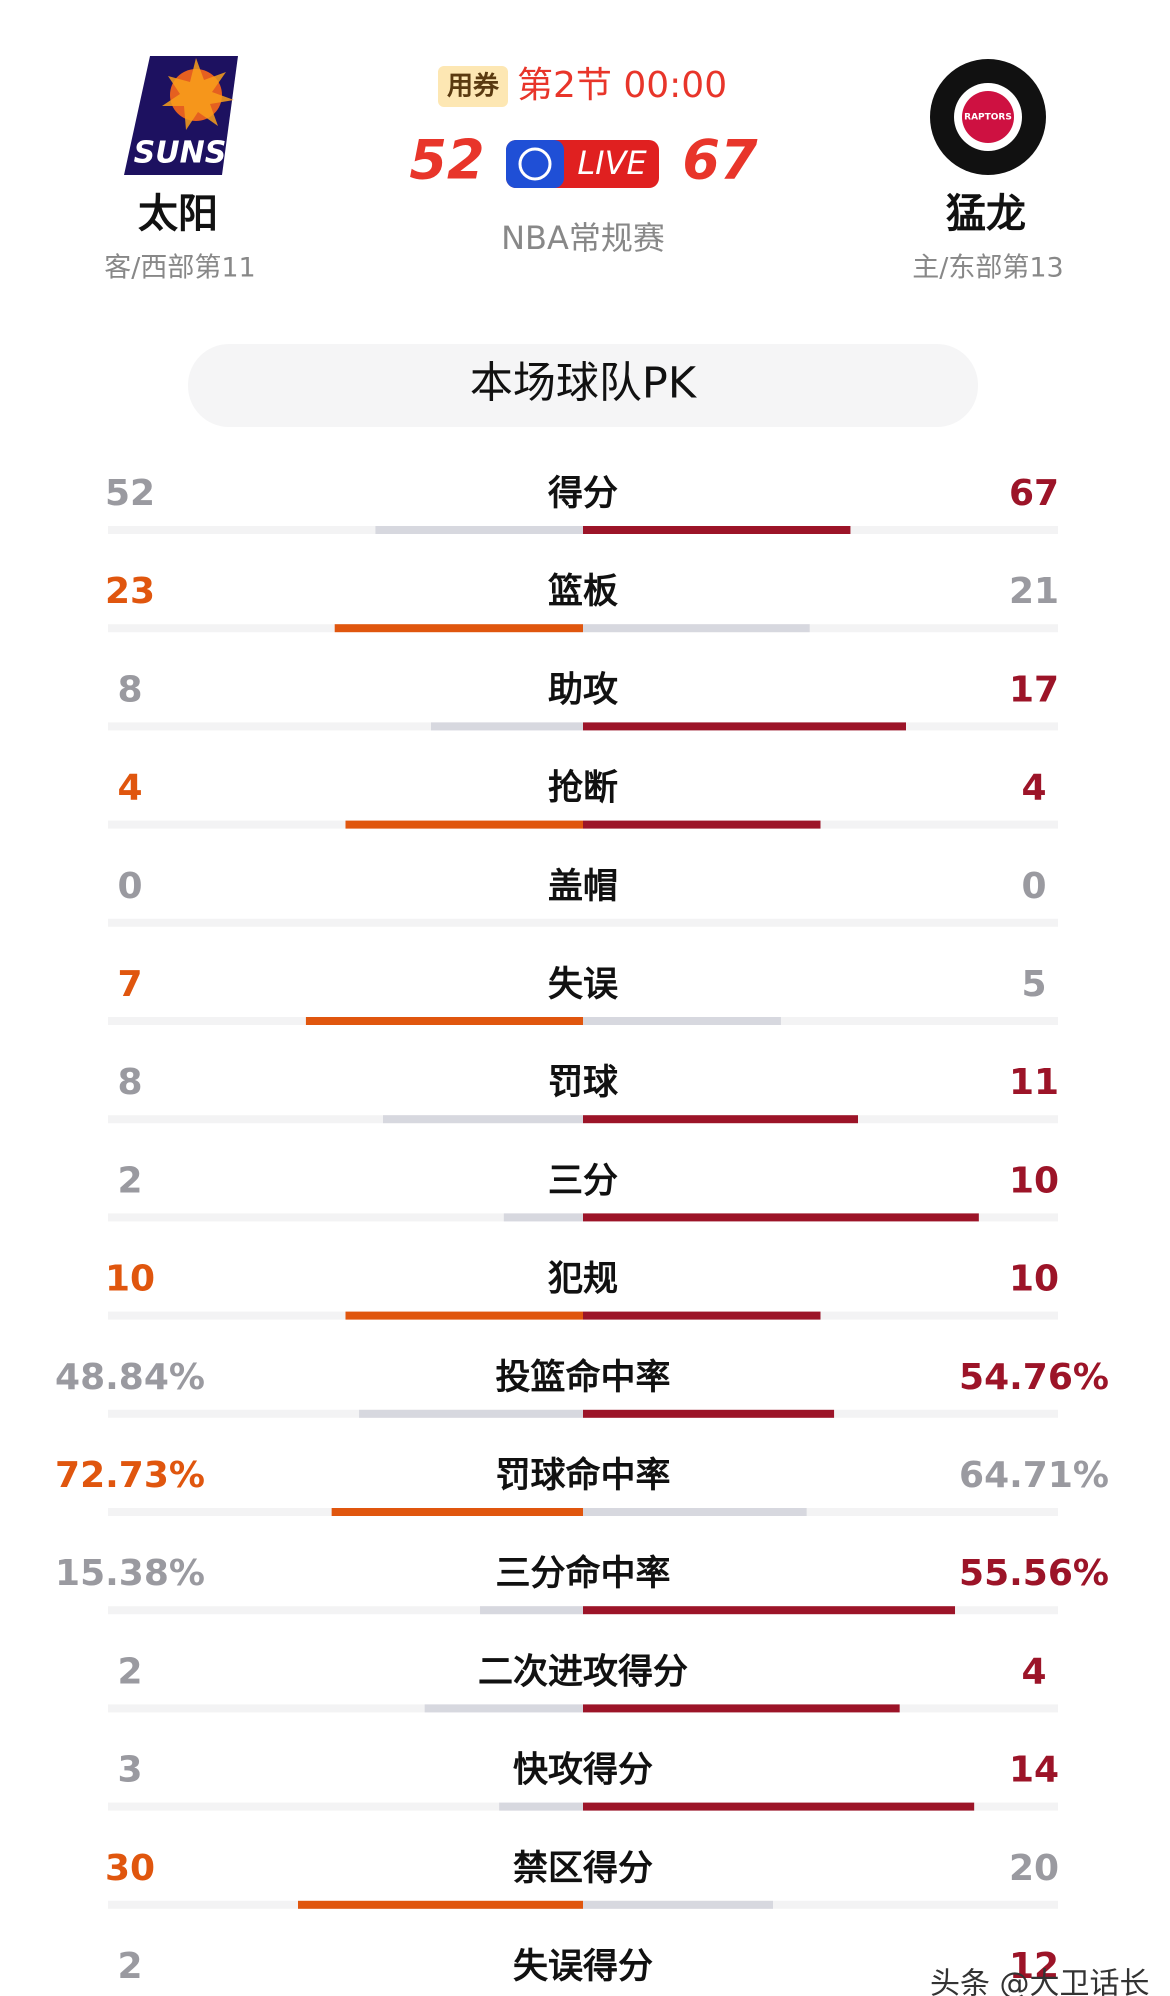 This screenshot has height=1996, width=1170. Describe the element at coordinates (1034, 1475) in the screenshot. I see `right-value: 64.71%` at that location.